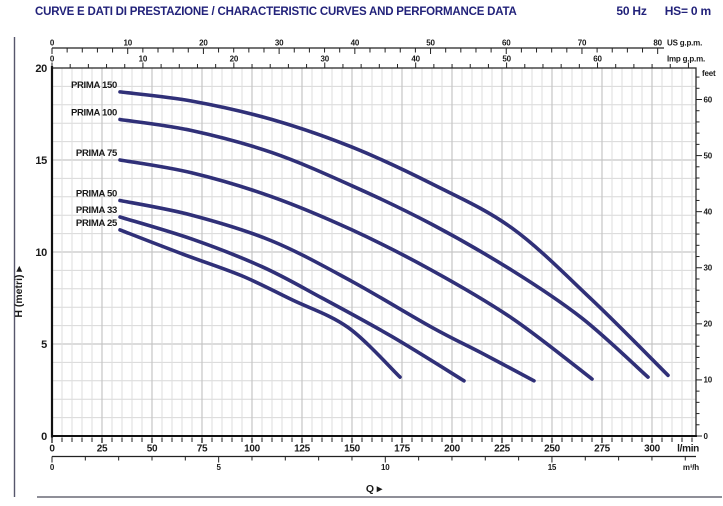 The width and height of the screenshot is (723, 506). What do you see at coordinates (19, 292) in the screenshot?
I see `h-axis-title: H (metri) ▸` at bounding box center [19, 292].